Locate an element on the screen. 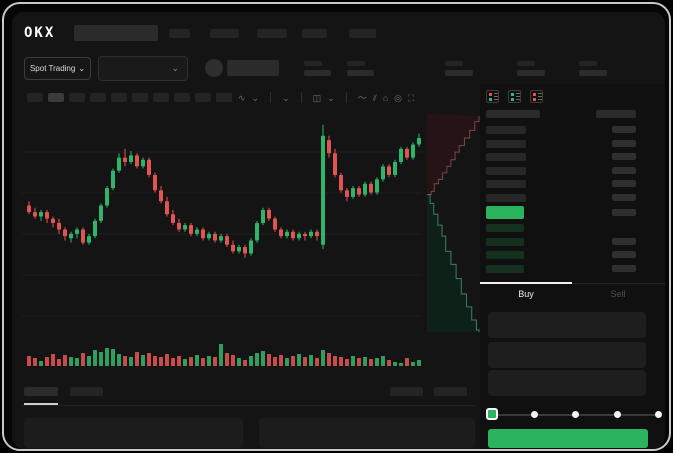  chart-style-chevron: ⌄ is located at coordinates (255, 97).